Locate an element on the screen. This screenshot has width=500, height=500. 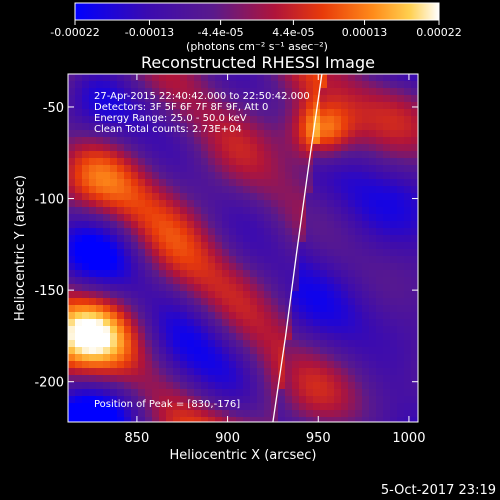
colorbar-tick-label: -0.00022 is located at coordinates (74, 32).